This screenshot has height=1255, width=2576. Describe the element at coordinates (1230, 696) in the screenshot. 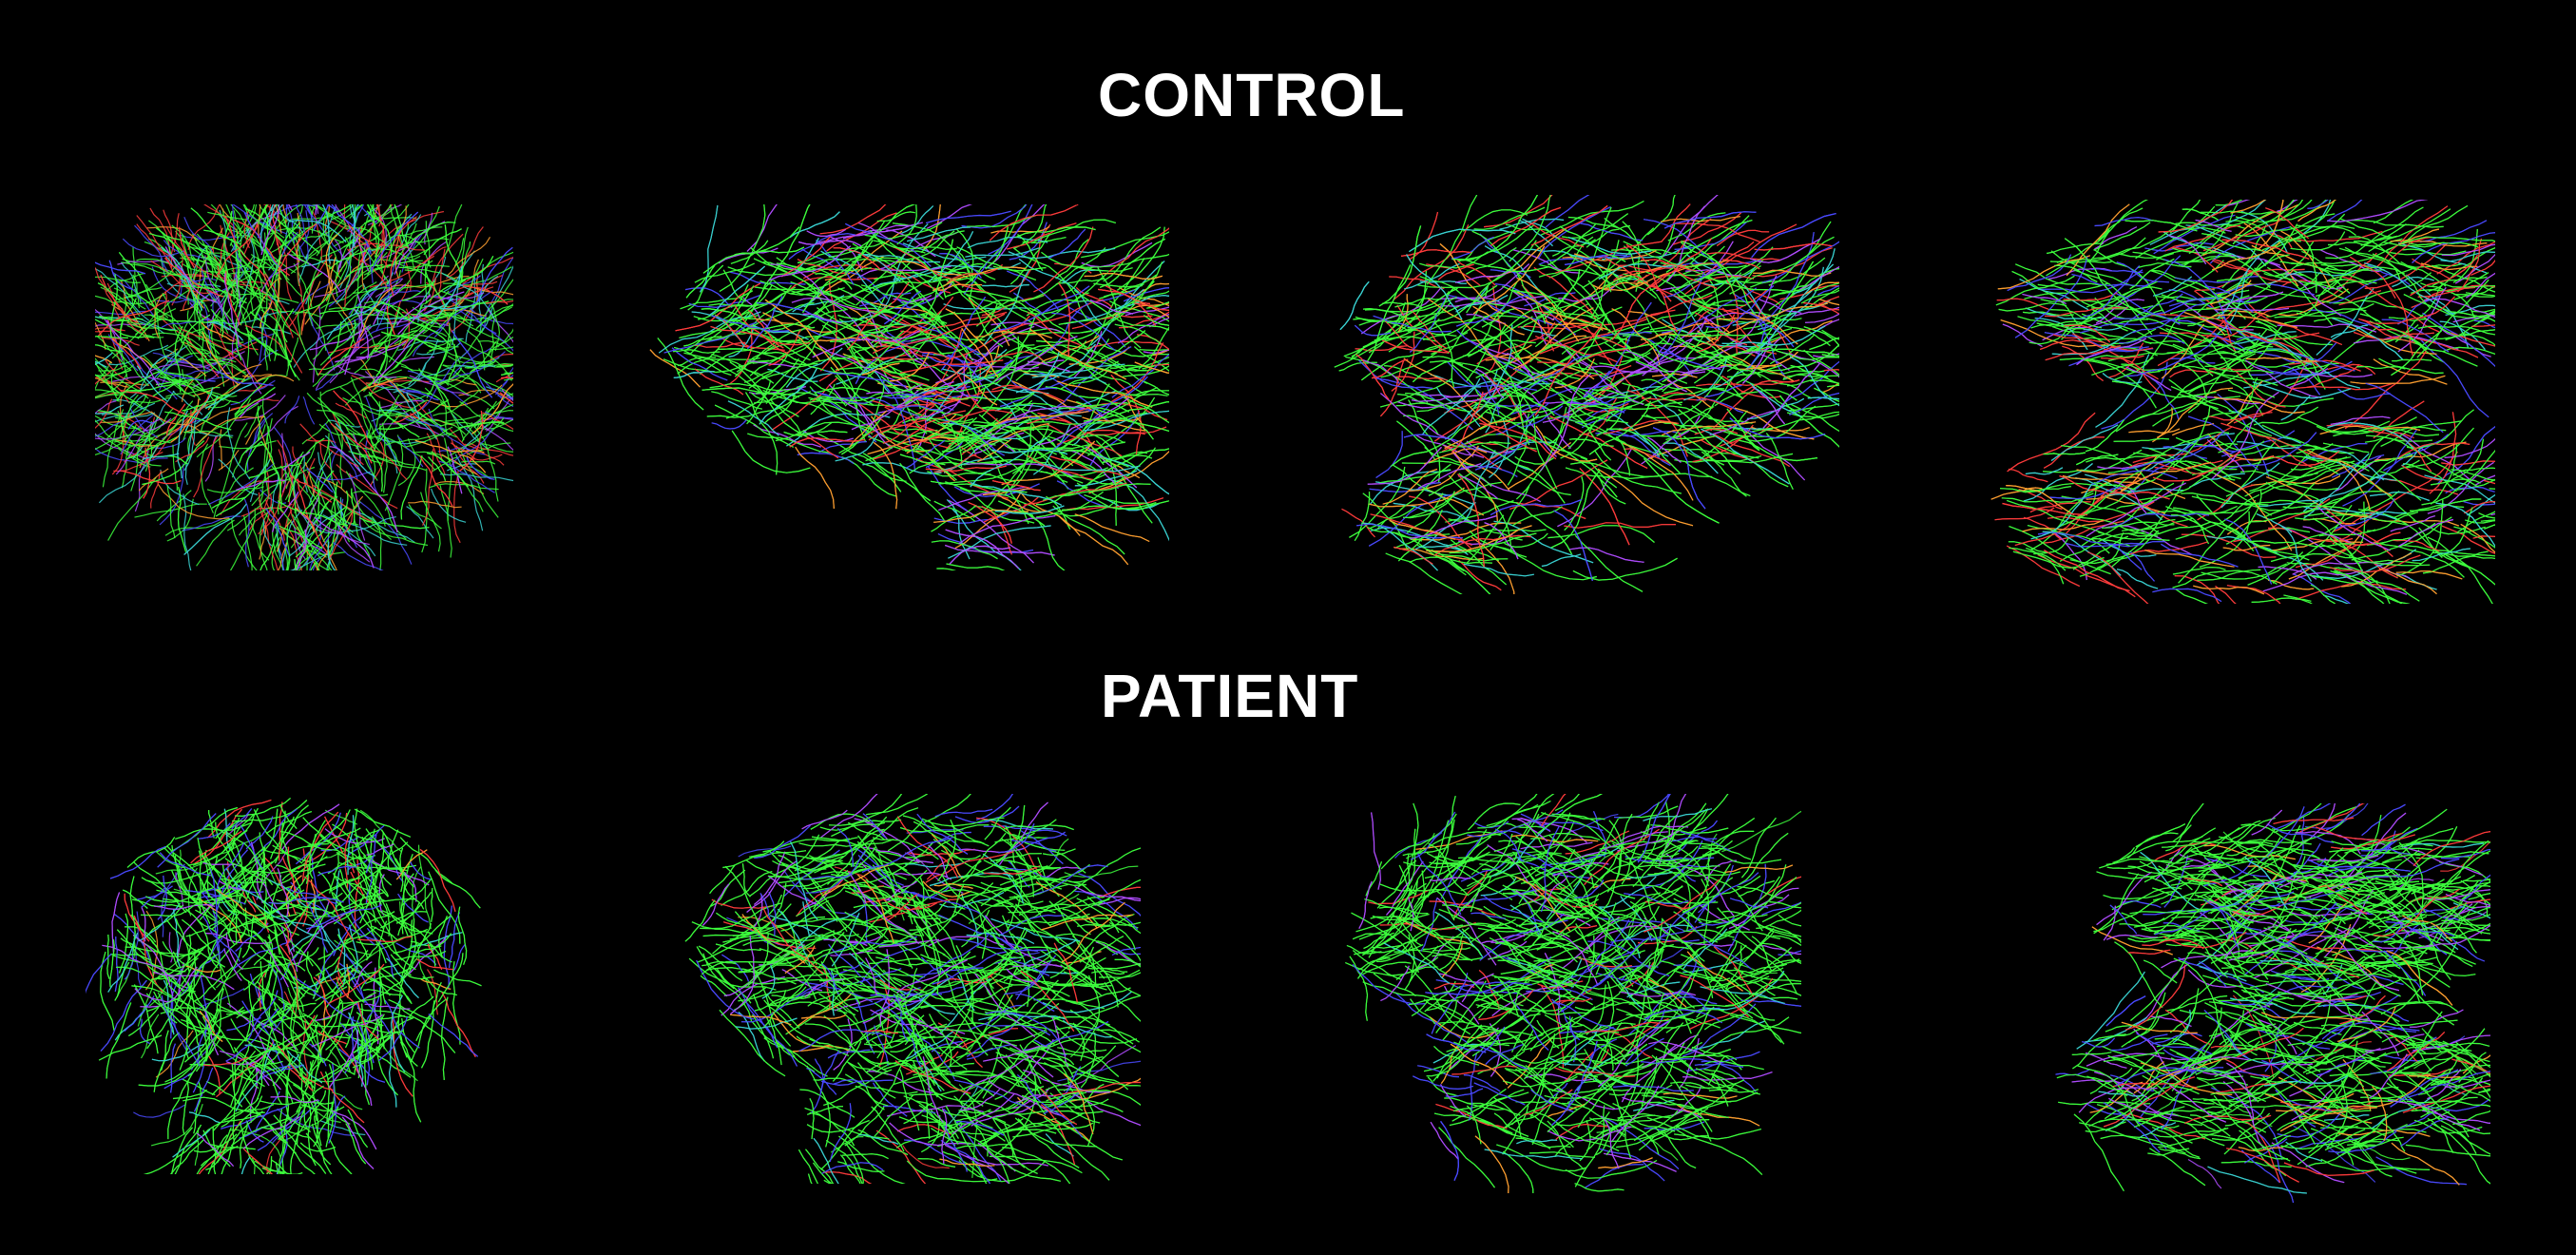

I see `patient-title: PATIENT` at that location.